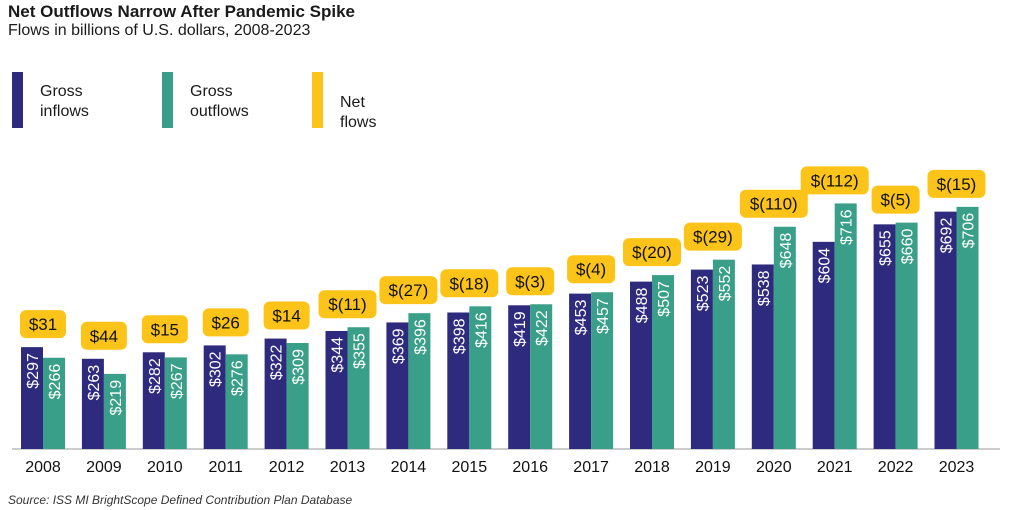 The height and width of the screenshot is (510, 1024). I want to click on net-flow-label: $(5), so click(895, 200).